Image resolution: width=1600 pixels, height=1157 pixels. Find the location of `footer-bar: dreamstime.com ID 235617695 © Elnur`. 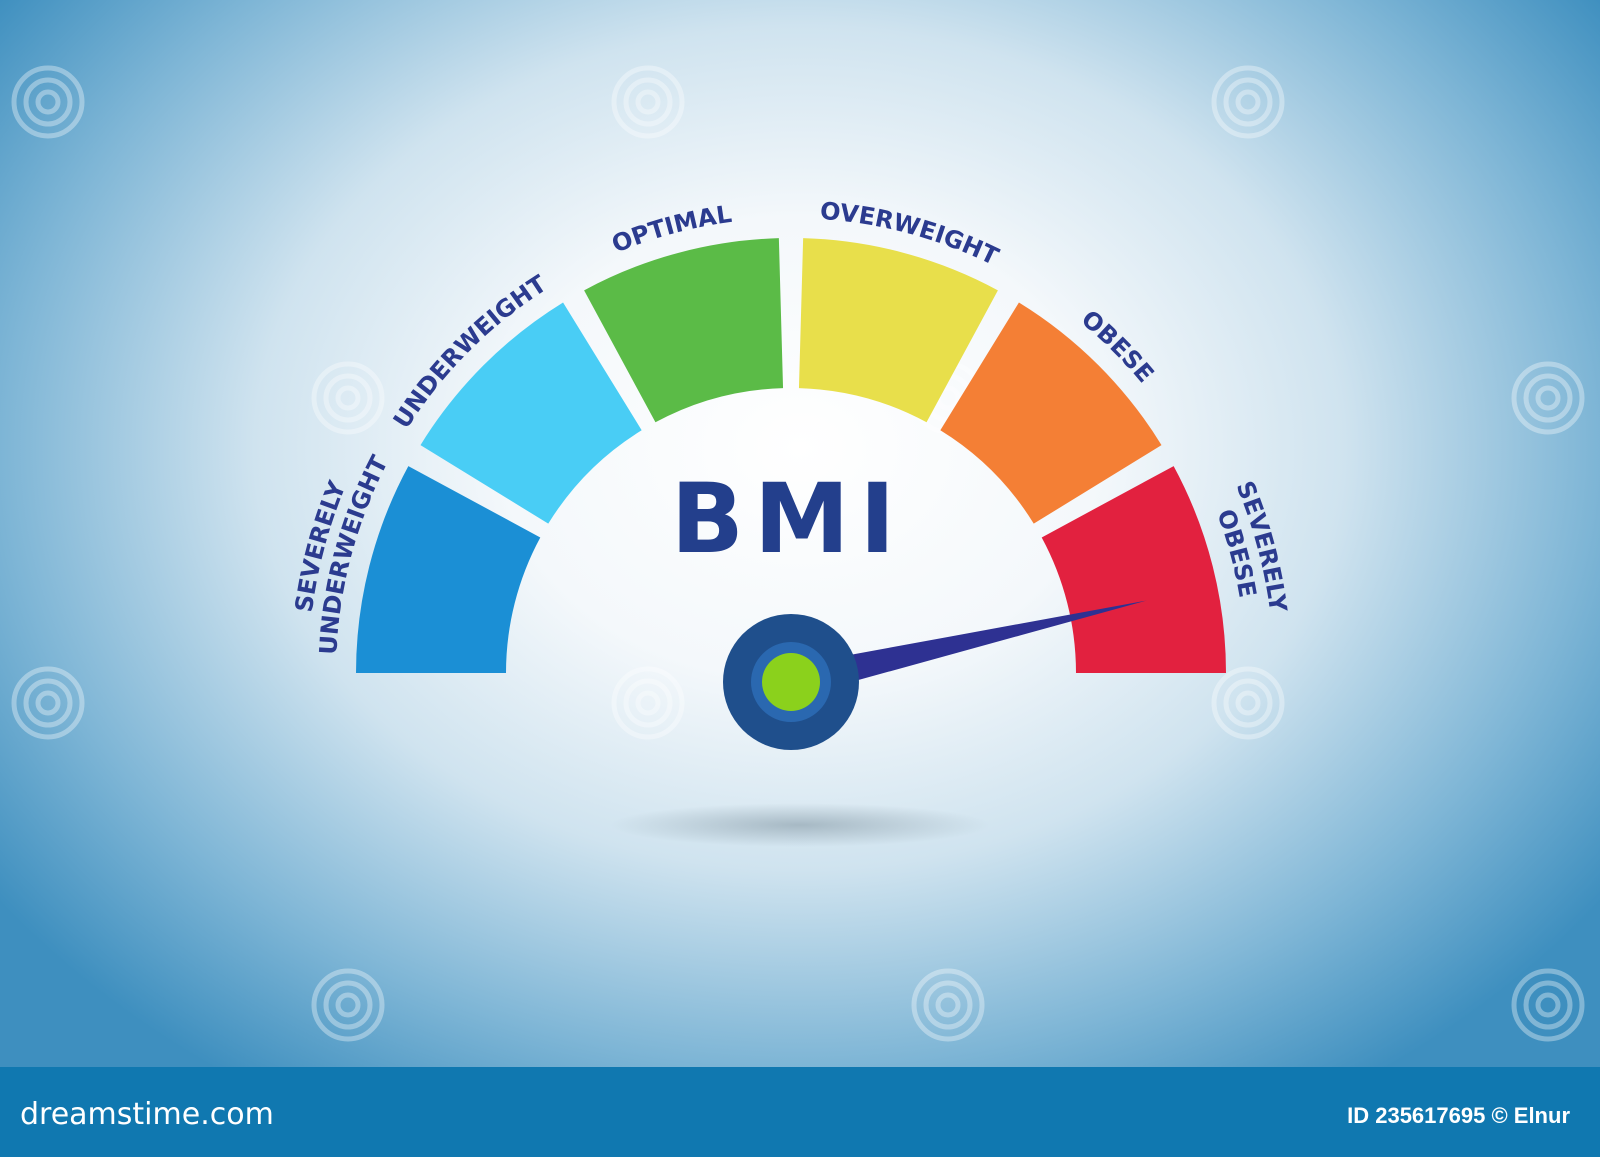

footer-bar: dreamstime.com ID 235617695 © Elnur is located at coordinates (800, 1112).